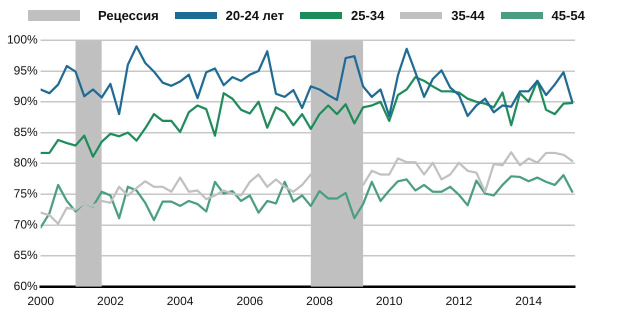 The height and width of the screenshot is (314, 635). What do you see at coordinates (128, 15) in the screenshot?
I see `legend-label: Рецессия` at bounding box center [128, 15].